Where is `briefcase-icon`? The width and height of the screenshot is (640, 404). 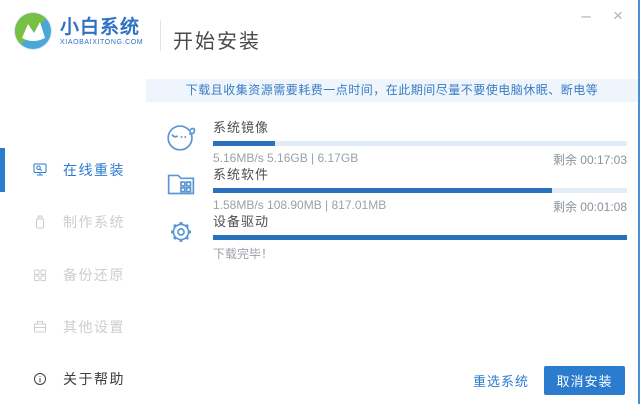
briefcase-icon is located at coordinates (40, 327).